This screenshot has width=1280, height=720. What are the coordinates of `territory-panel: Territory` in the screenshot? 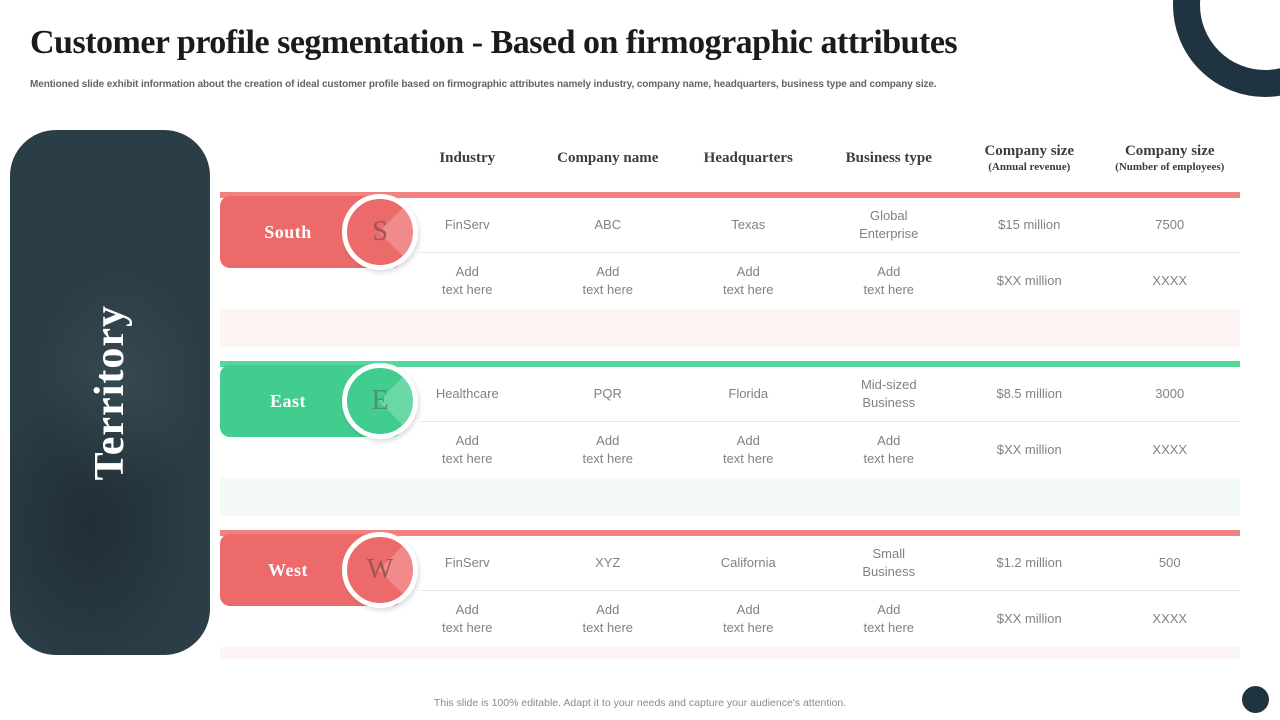 It's located at (110, 392).